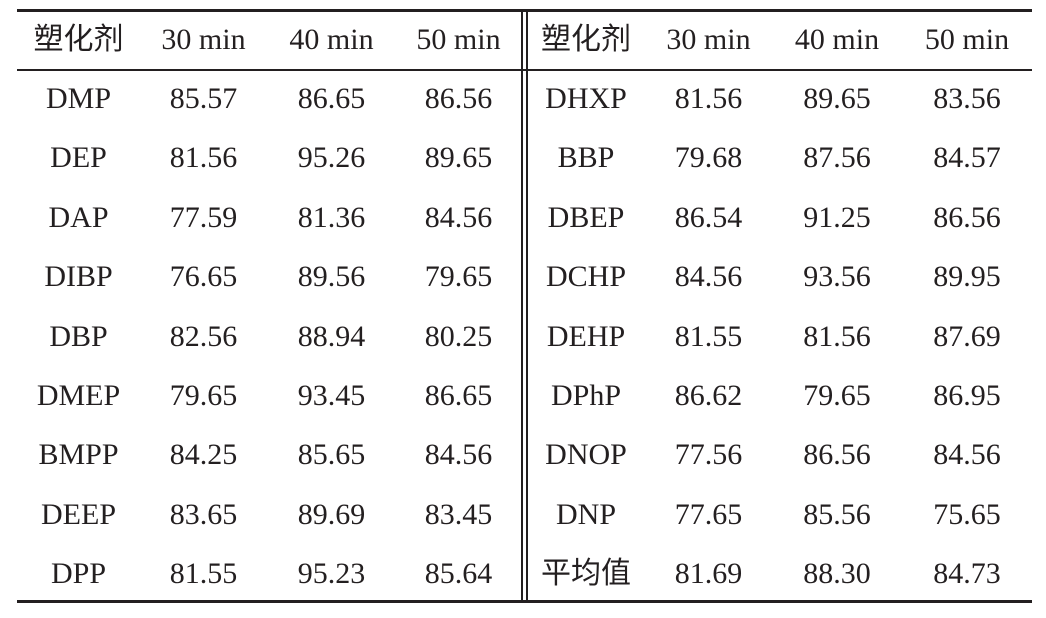  Describe the element at coordinates (708, 574) in the screenshot. I see `table-cell: 81.69` at that location.